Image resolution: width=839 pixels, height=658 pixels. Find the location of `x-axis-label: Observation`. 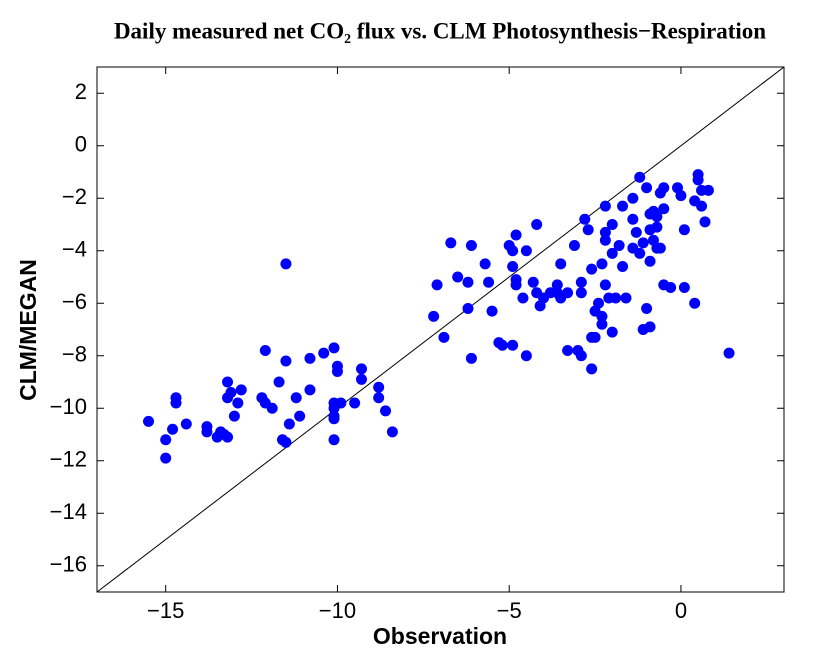

x-axis-label: Observation is located at coordinates (440, 636).